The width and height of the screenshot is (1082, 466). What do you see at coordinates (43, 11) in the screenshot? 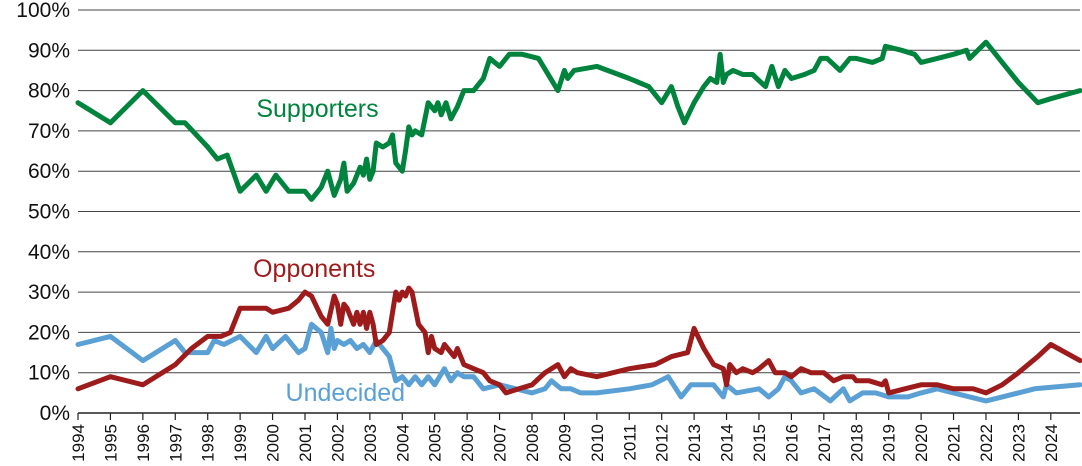
I see `y-tick-label-100: 100%` at bounding box center [43, 11].